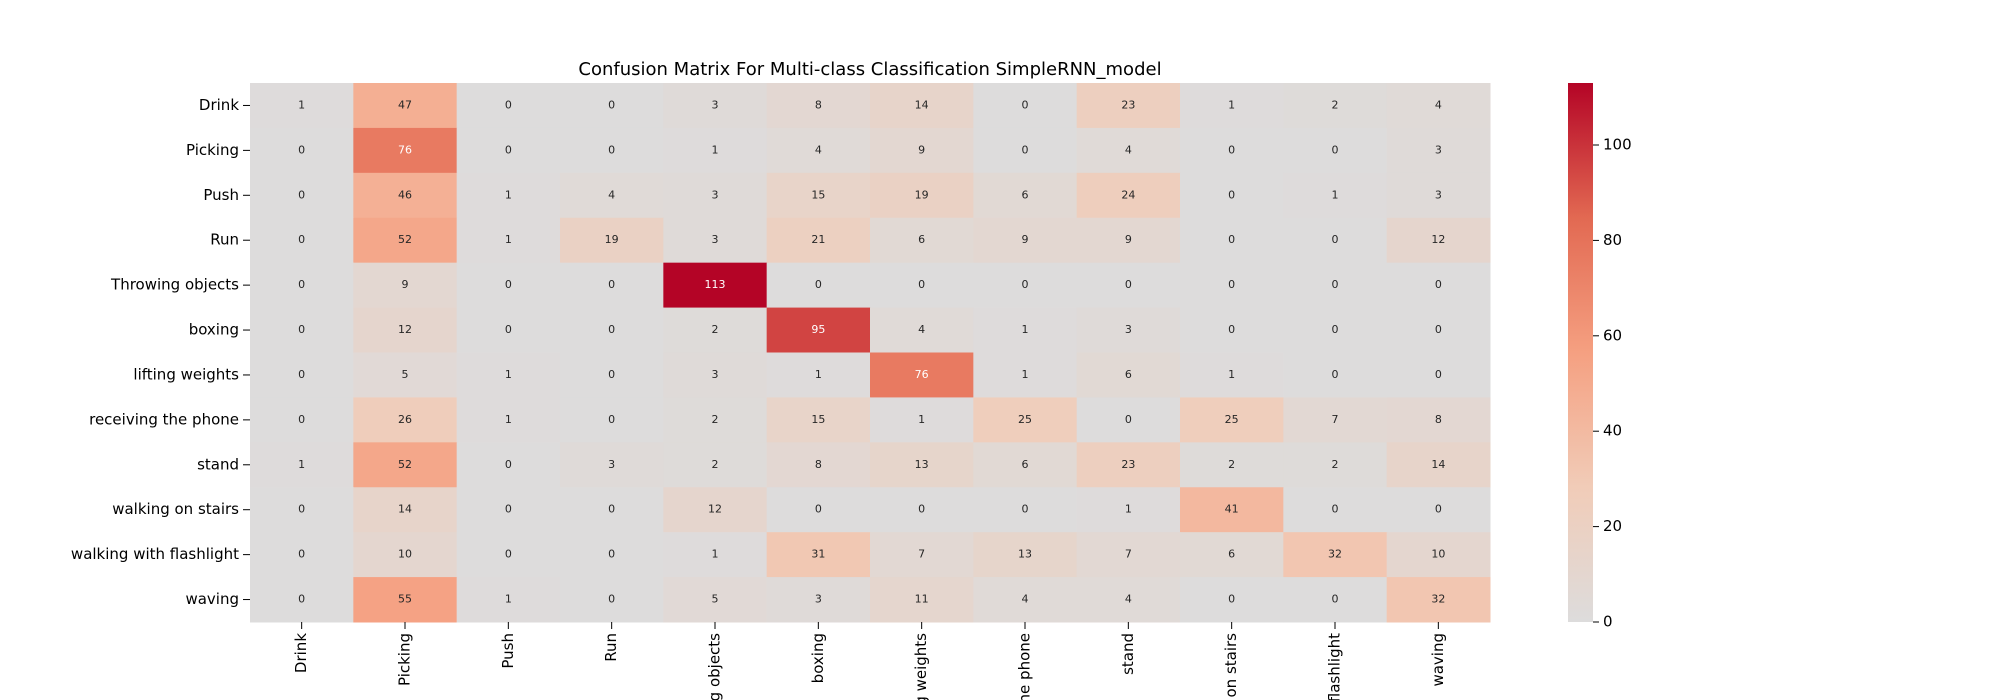 Image resolution: width=2000 pixels, height=700 pixels. Describe the element at coordinates (1335, 104) in the screenshot. I see `cell-label: 2` at that location.